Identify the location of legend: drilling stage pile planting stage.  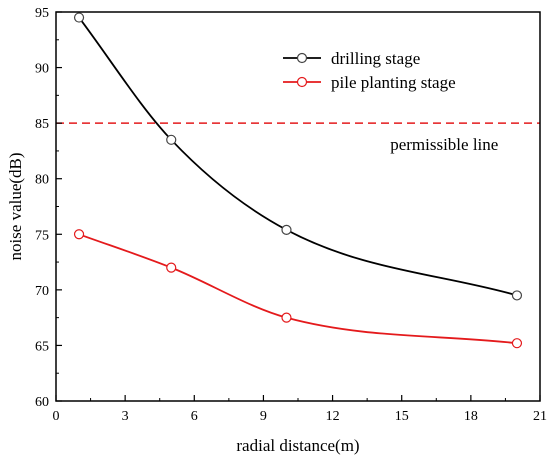
(369, 70).